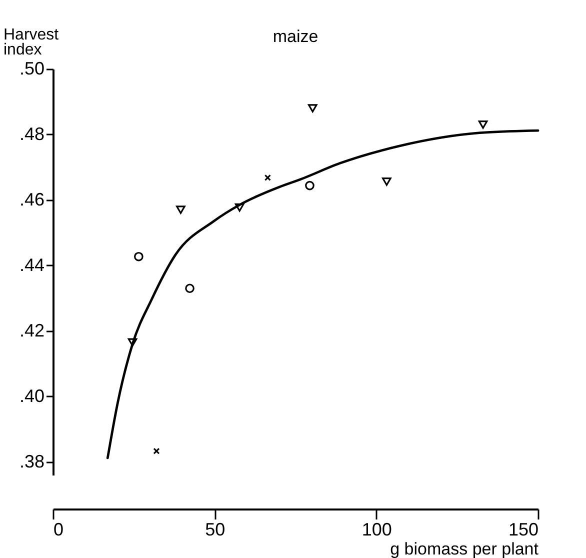 This screenshot has height=558, width=586. I want to click on x-tick-label: 0, so click(59, 530).